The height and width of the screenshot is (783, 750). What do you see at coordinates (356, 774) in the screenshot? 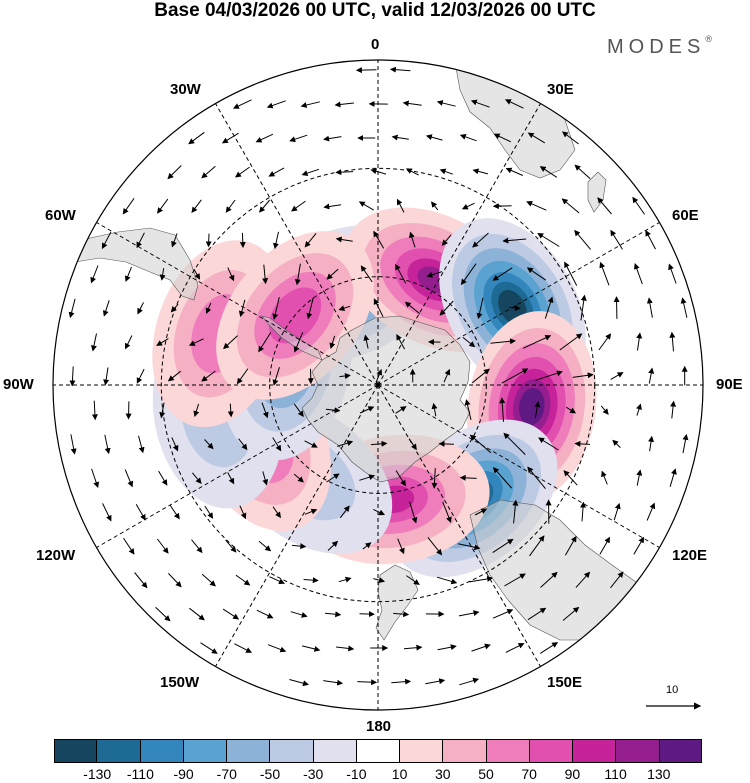
I see `colorbar-tick-label: -10` at bounding box center [356, 774].